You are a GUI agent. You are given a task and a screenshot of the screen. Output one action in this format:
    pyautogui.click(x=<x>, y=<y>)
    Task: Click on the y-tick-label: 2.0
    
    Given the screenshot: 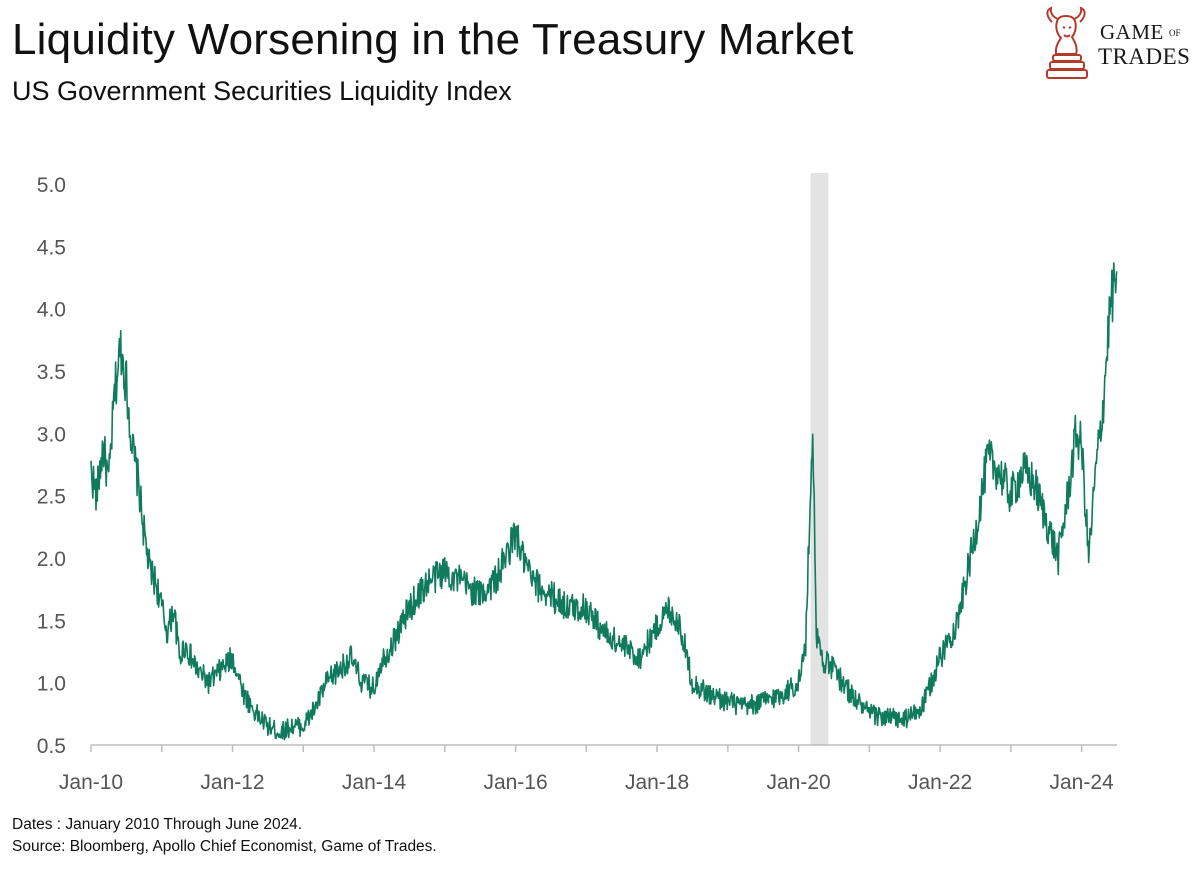 What is the action you would take?
    pyautogui.click(x=51, y=559)
    